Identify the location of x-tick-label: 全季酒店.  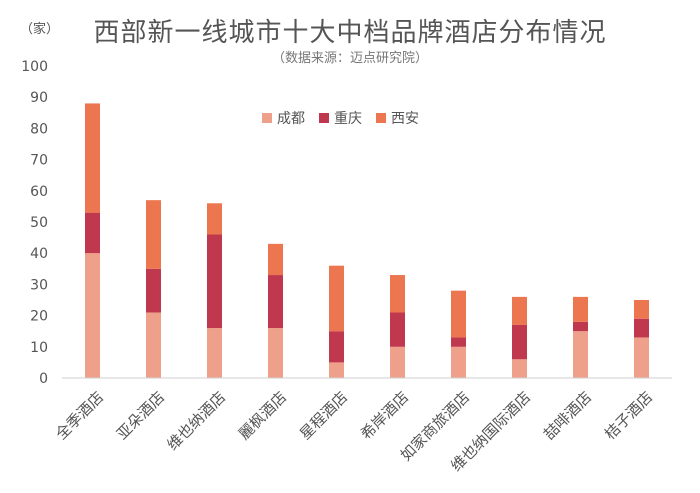
(79, 415).